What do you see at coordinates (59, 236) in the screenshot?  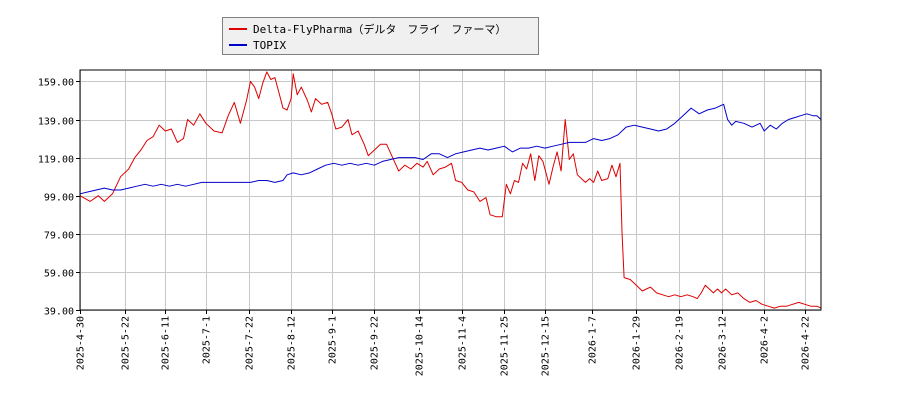 I see `y-tick-label: 79.00` at bounding box center [59, 236].